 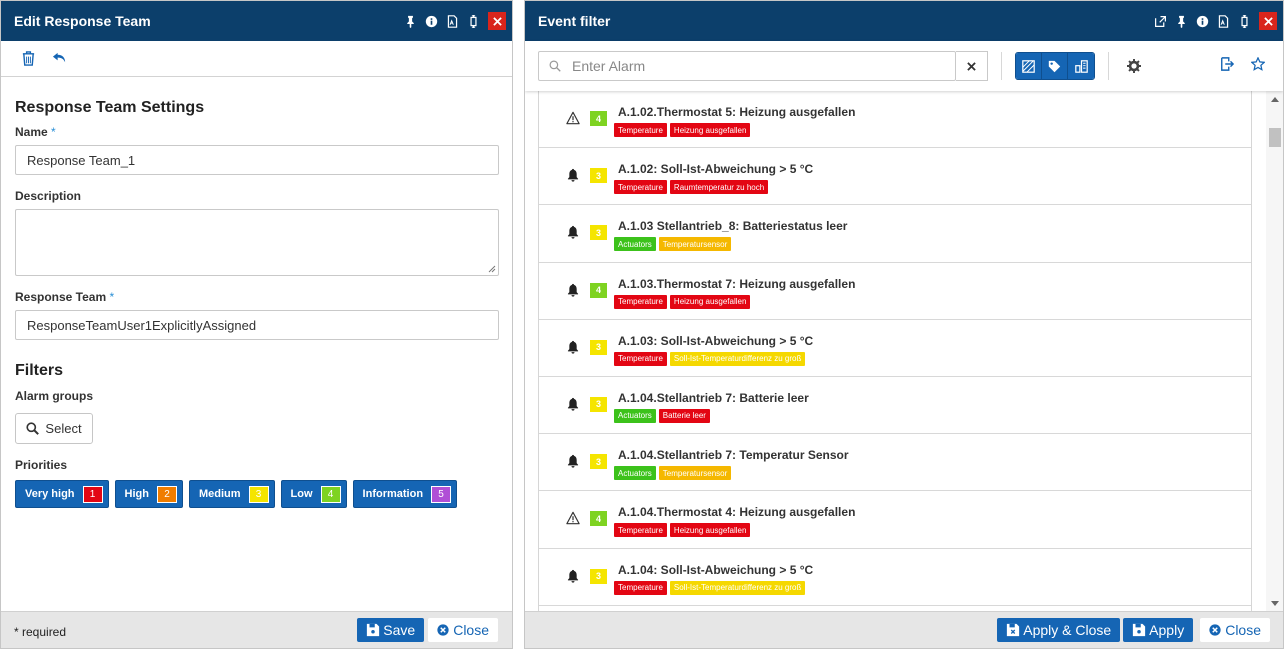 What do you see at coordinates (257, 325) in the screenshot?
I see `response-team-input: ResponseTeamUser1ExplicitlyAssigned` at bounding box center [257, 325].